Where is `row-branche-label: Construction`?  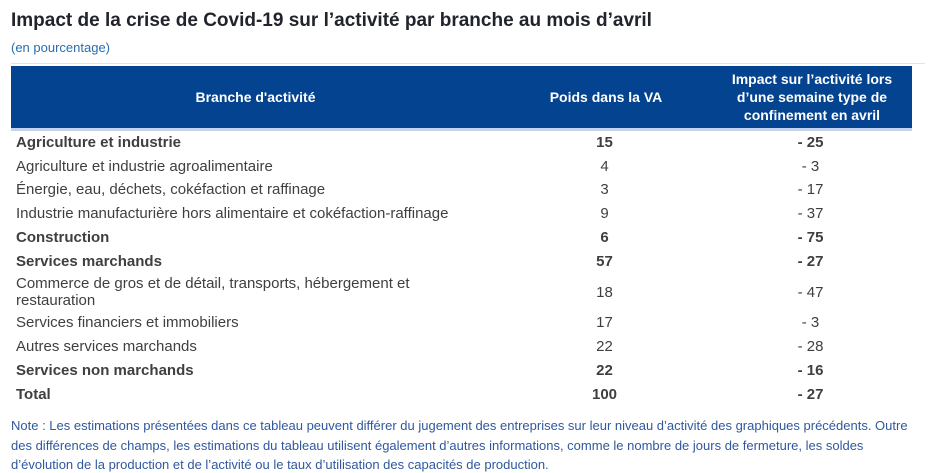
row-branche-label: Construction is located at coordinates (255, 238).